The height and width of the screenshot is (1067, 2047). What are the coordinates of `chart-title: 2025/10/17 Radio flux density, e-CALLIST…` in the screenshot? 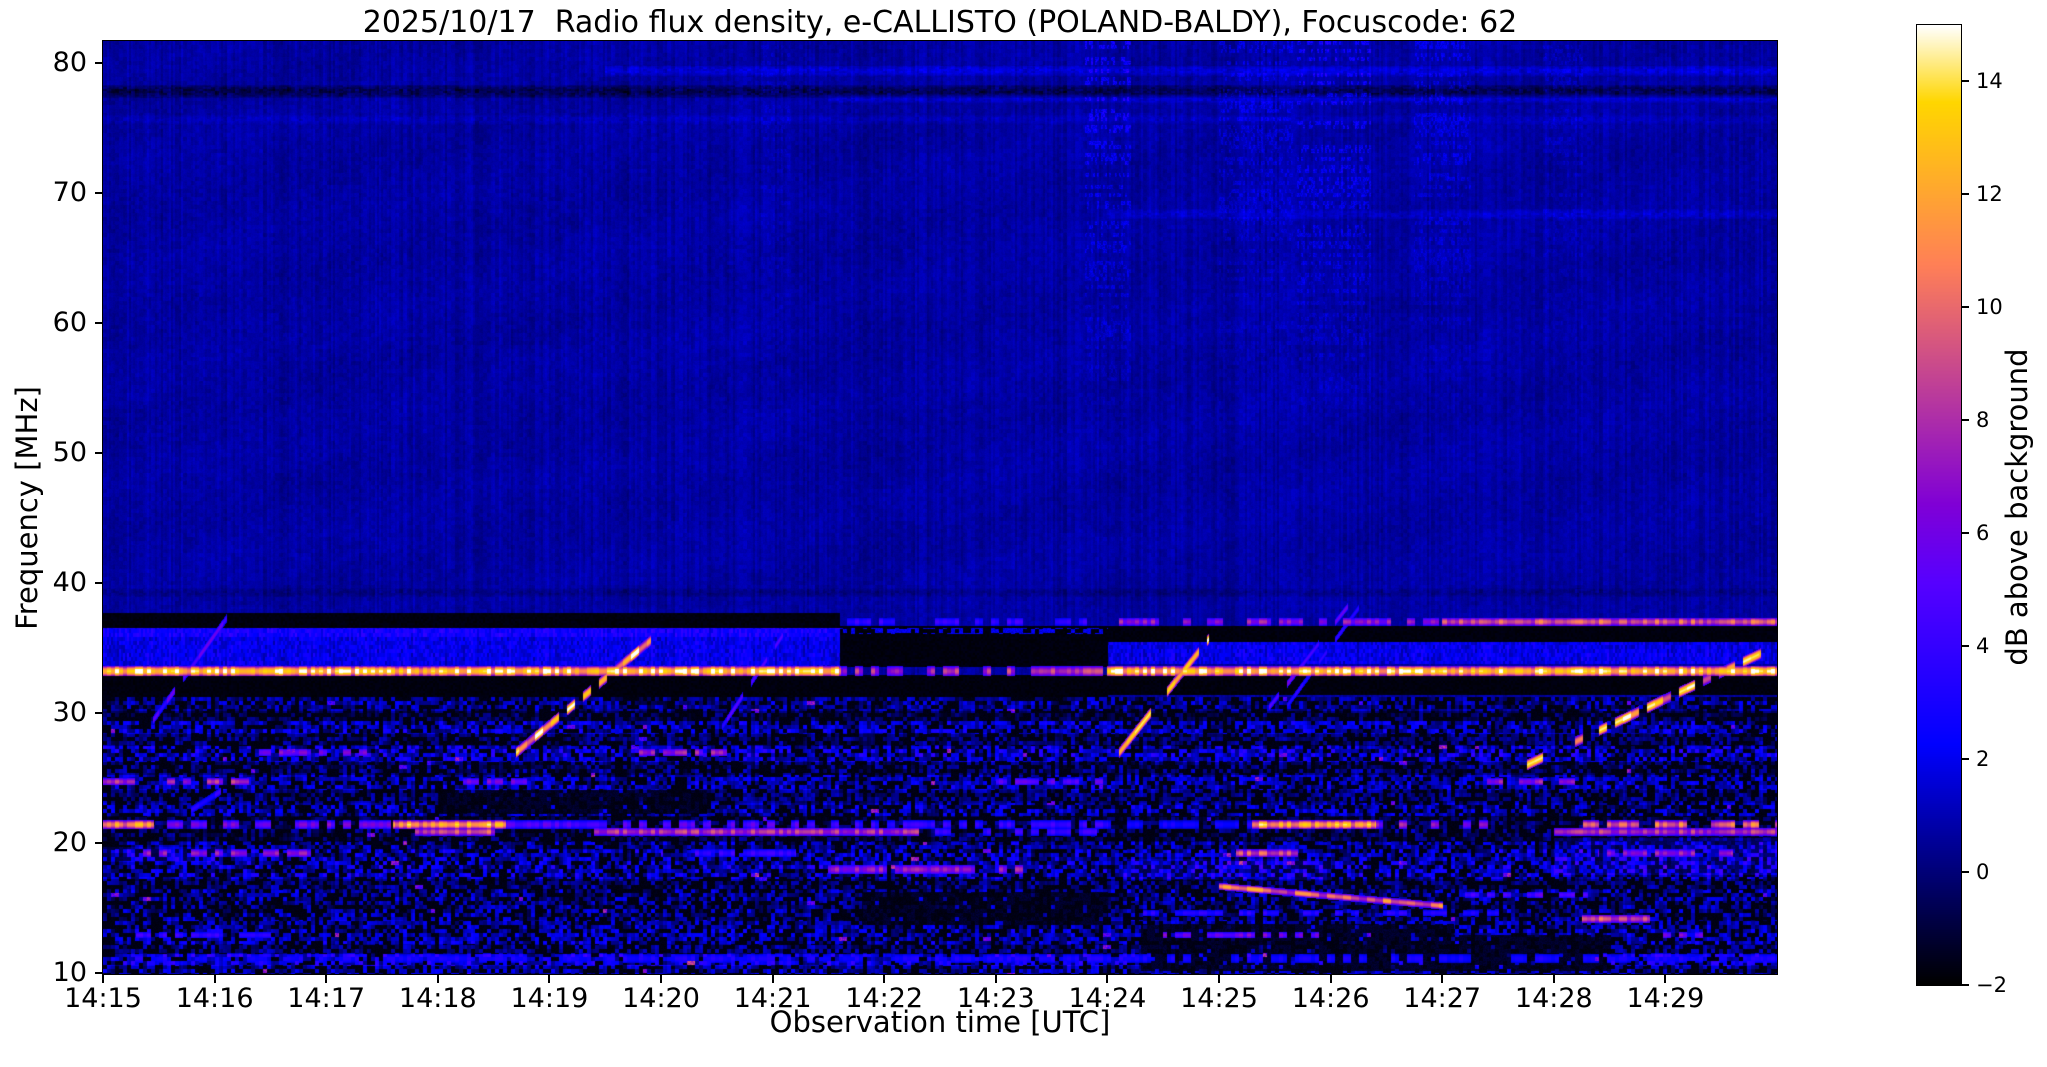 It's located at (940, 22).